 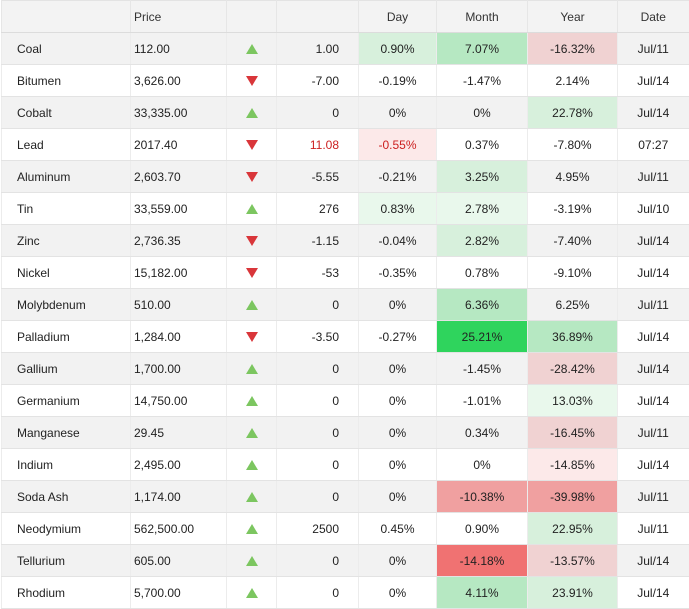 I want to click on month-change-cell: 3.25%, so click(x=482, y=176).